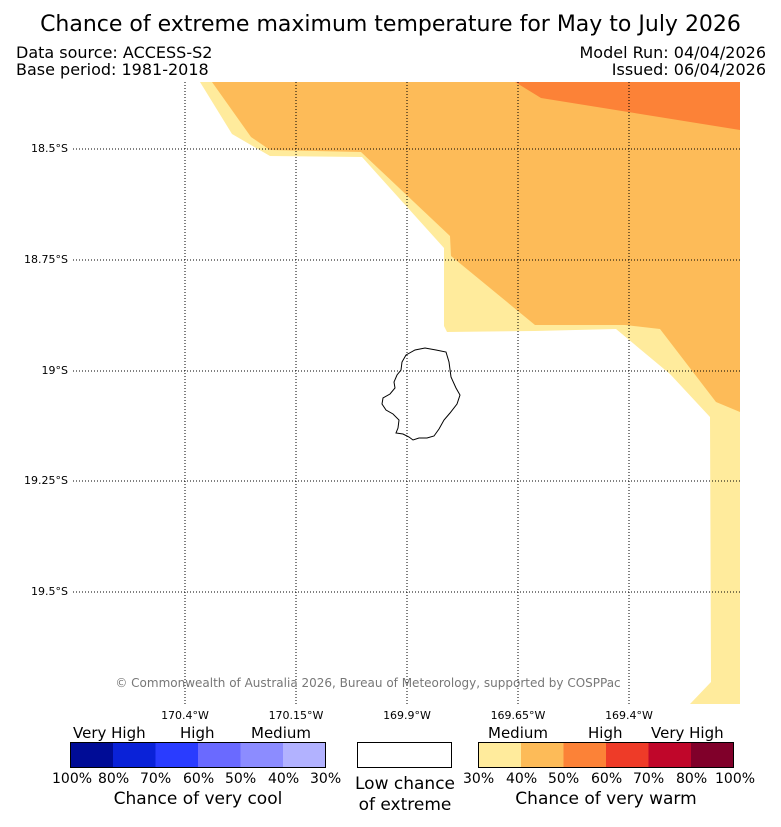  What do you see at coordinates (518, 715) in the screenshot?
I see `lon-tick-label: 169.65°W` at bounding box center [518, 715].